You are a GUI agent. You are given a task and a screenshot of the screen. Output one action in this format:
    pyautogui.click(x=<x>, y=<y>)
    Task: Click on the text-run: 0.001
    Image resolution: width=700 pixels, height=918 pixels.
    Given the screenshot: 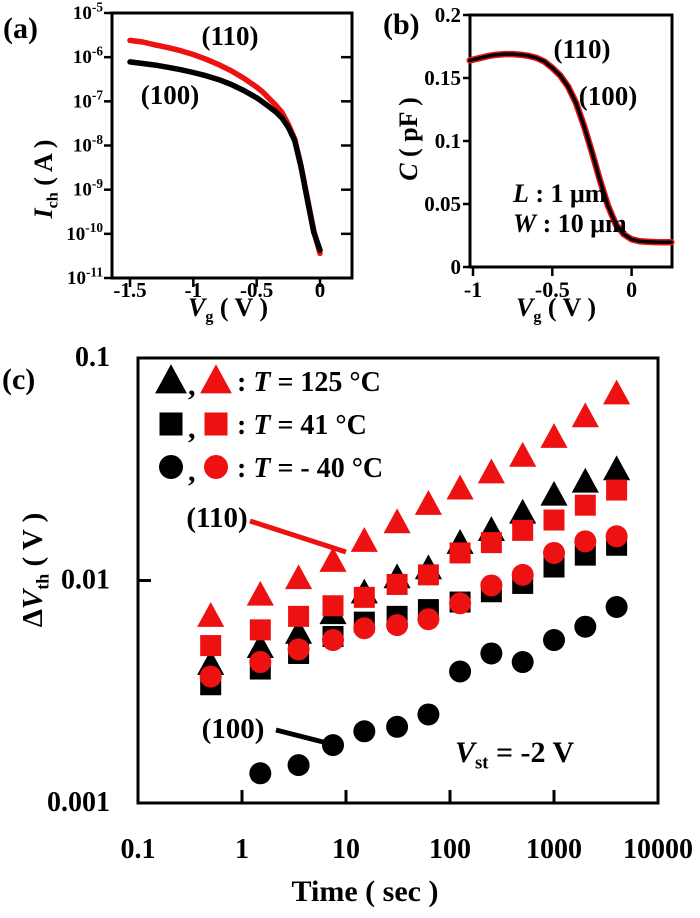 What is the action you would take?
    pyautogui.click(x=78, y=802)
    